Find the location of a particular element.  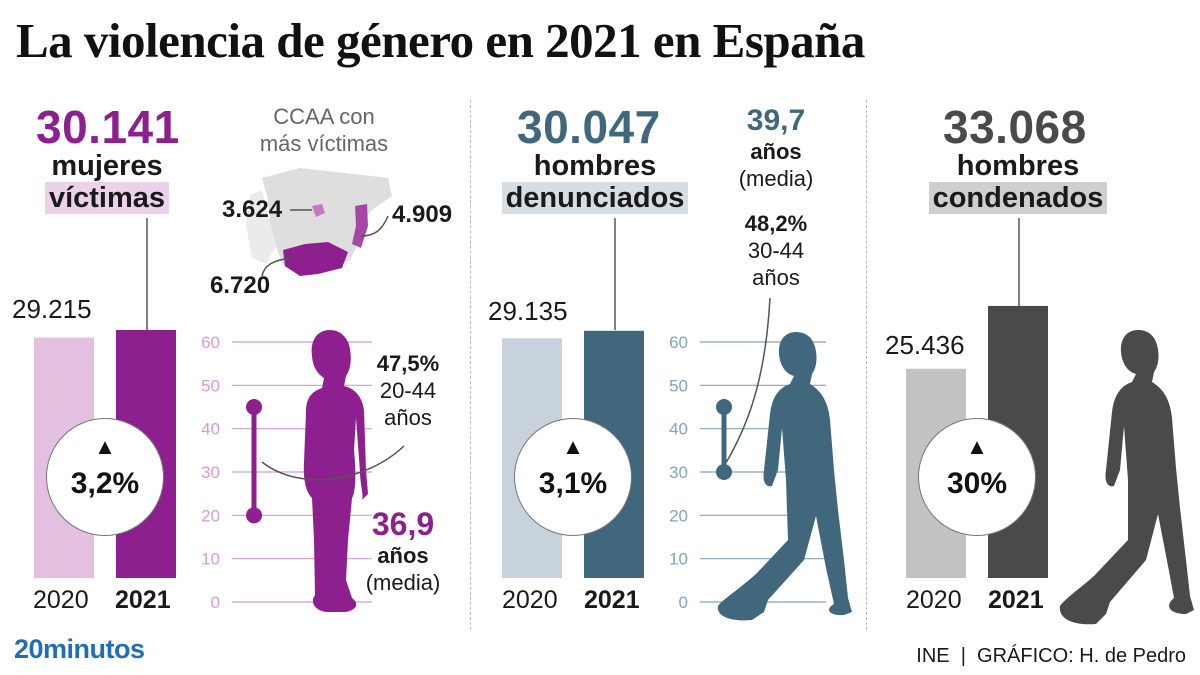

reported-range-ages: 30-44 is located at coordinates (776, 250).